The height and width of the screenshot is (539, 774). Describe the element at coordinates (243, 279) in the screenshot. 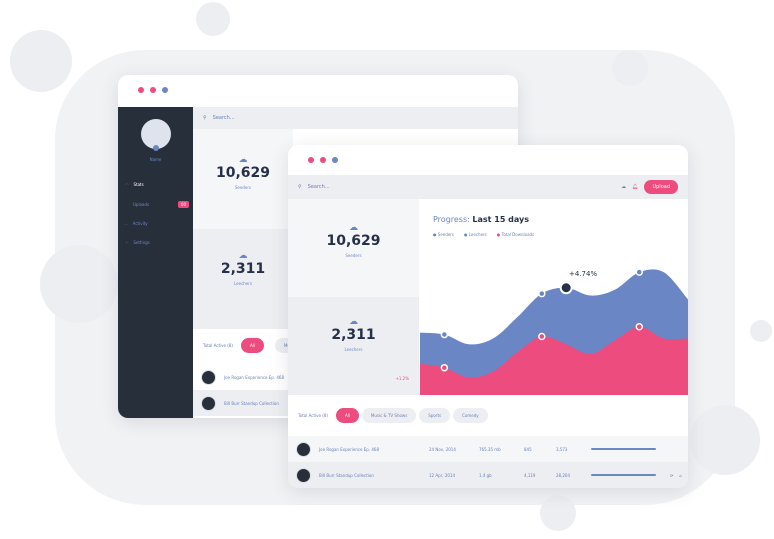

I see `leechers-card: ☁ 2,311 Leechers` at that location.